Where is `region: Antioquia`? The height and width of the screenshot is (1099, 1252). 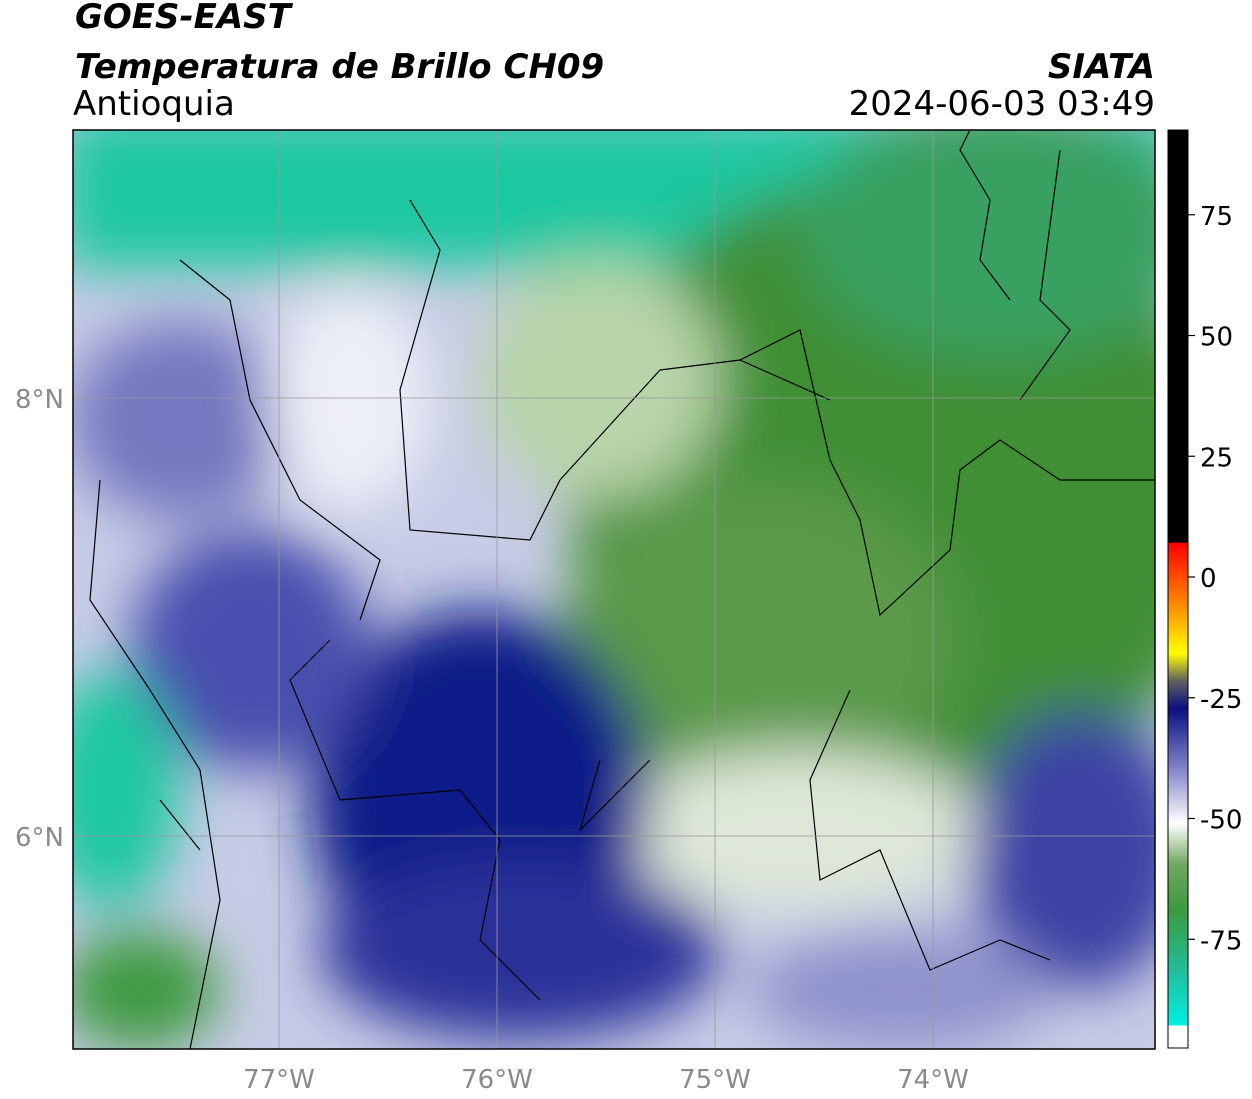
region: Antioquia is located at coordinates (154, 104).